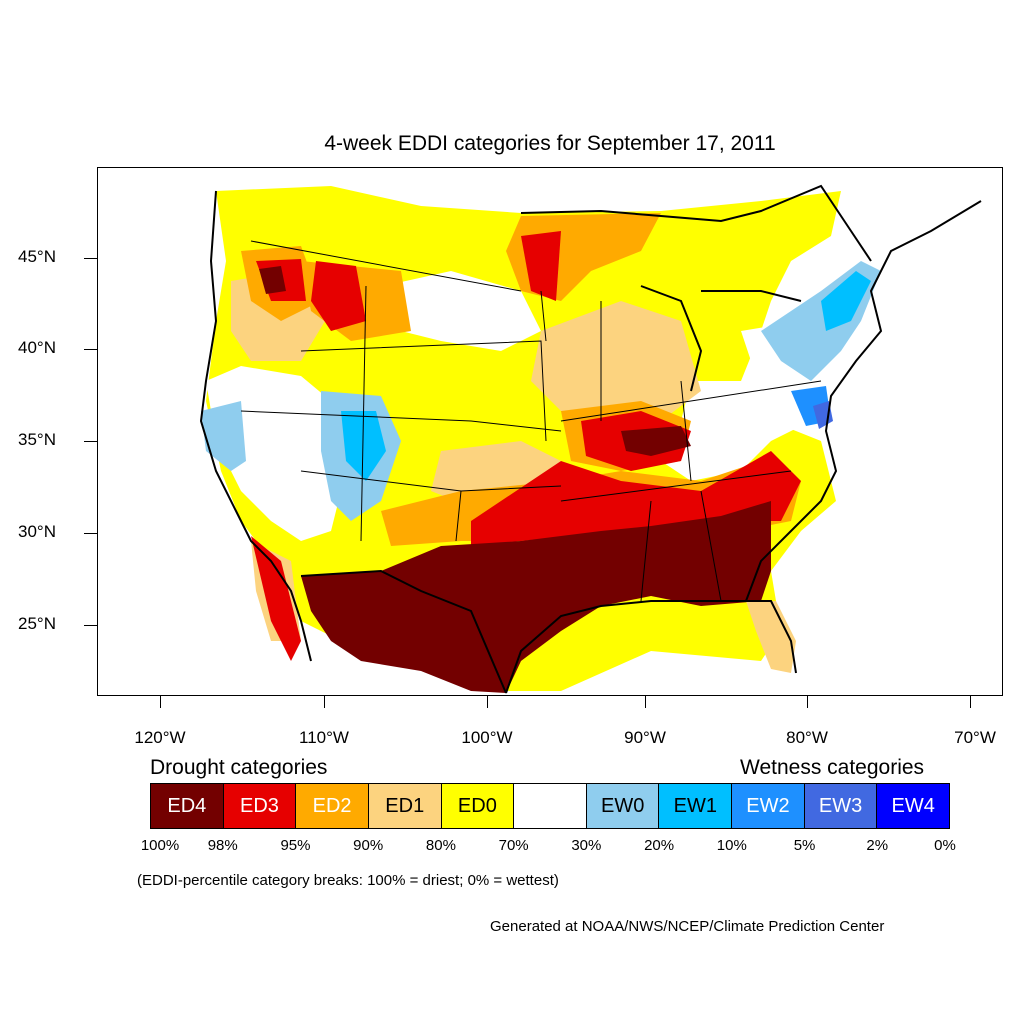 This screenshot has width=1024, height=1024. Describe the element at coordinates (656, 441) in the screenshot. I see `region-ed4-b` at that location.